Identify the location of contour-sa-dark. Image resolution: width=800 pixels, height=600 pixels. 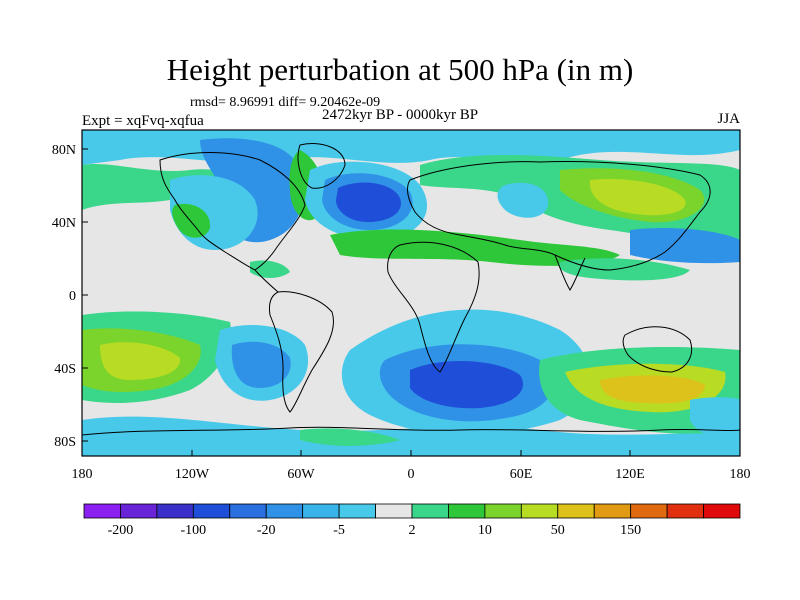
(261, 364).